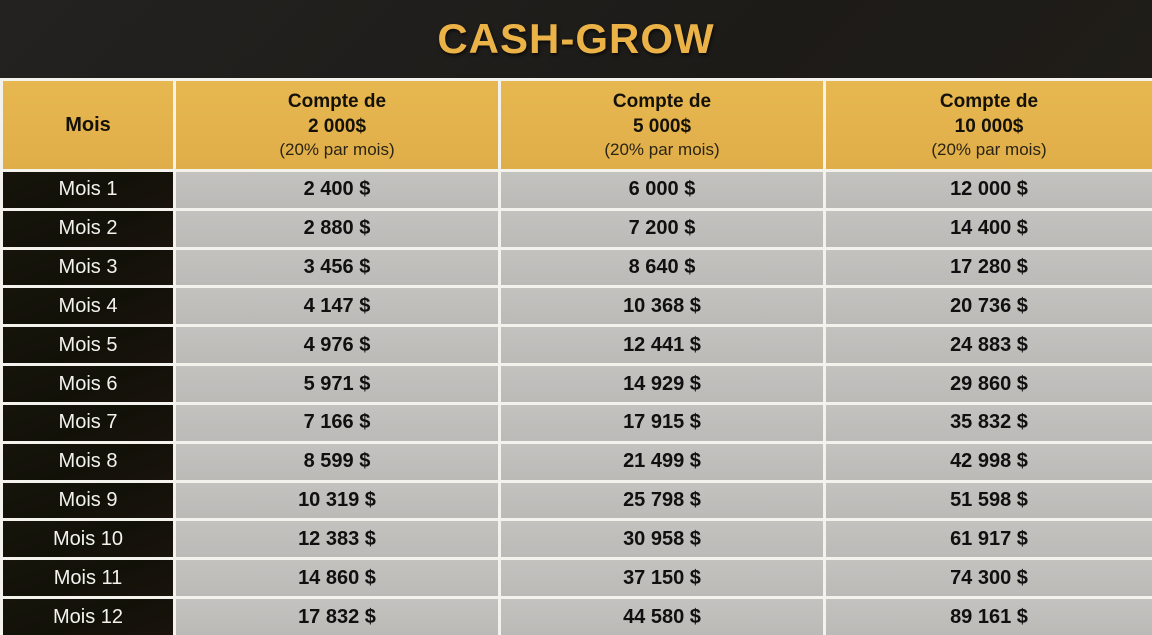  Describe the element at coordinates (88, 306) in the screenshot. I see `row-label-mois-4: Mois 4` at that location.